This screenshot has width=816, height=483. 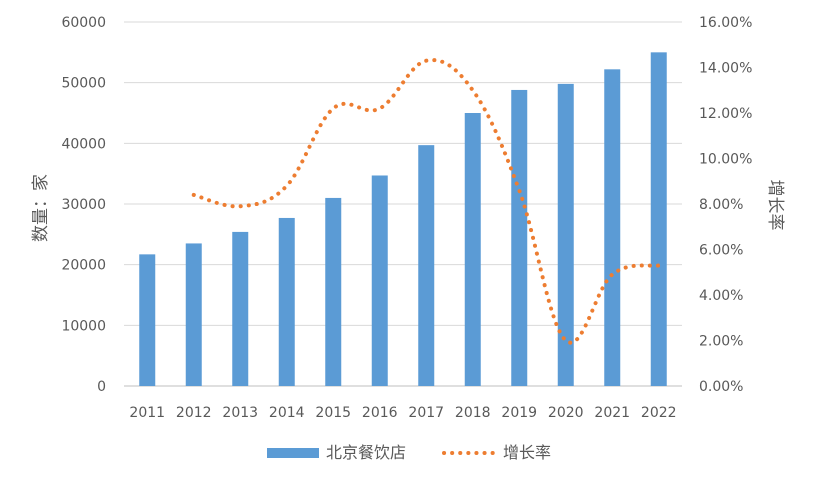 What do you see at coordinates (721, 387) in the screenshot?
I see `right-tick-label: 0.00%` at bounding box center [721, 387].